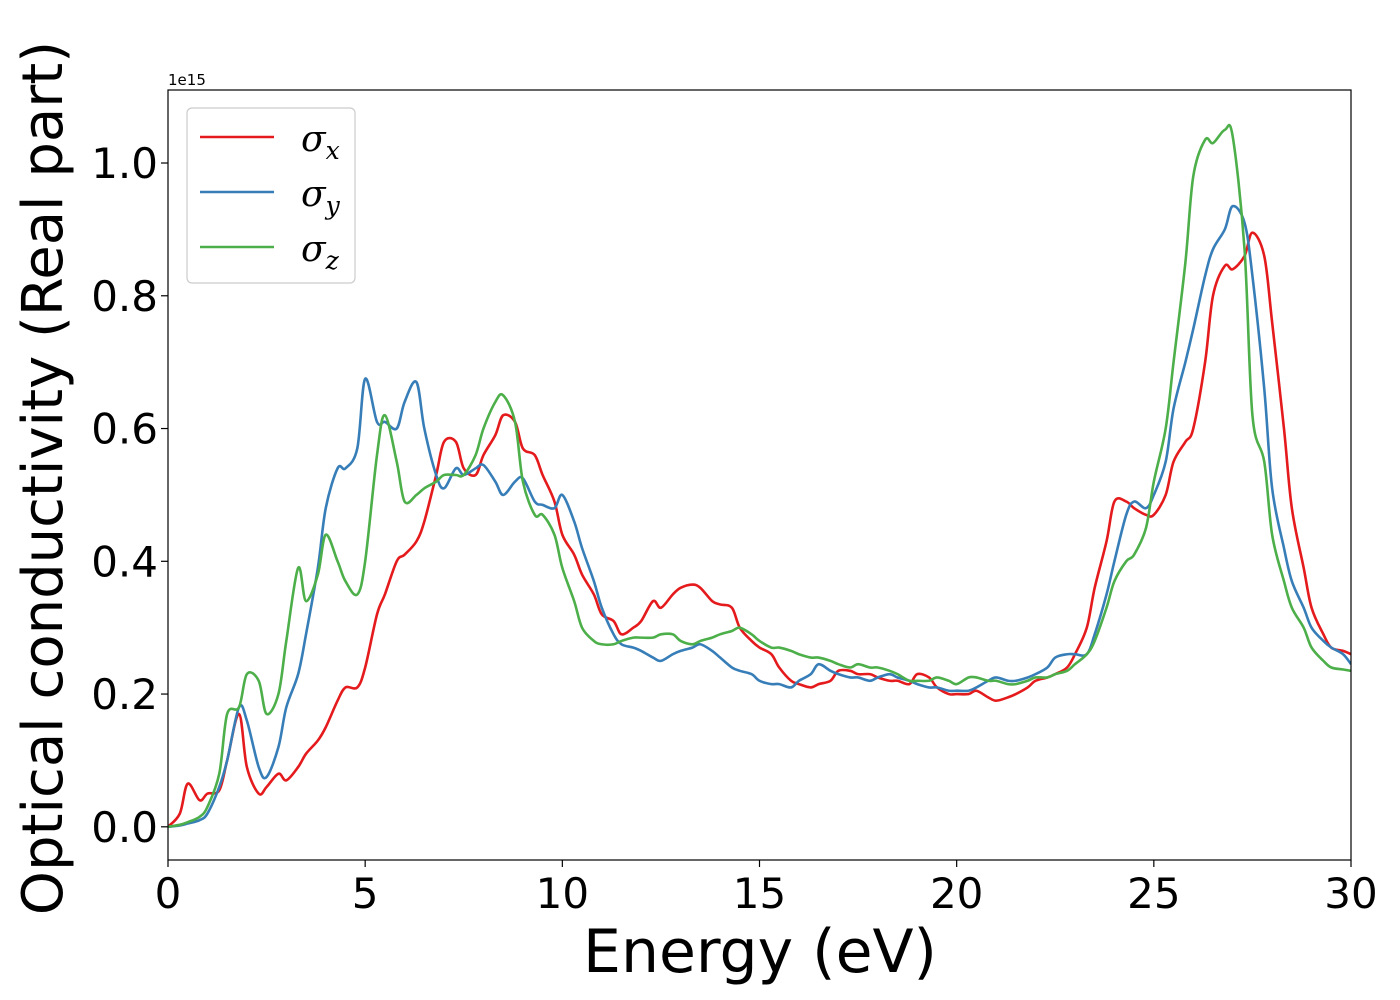 This screenshot has height=1000, width=1400. What do you see at coordinates (43, 478) in the screenshot?
I see `y-axis-title: Optical conductivity (Real part)` at bounding box center [43, 478].